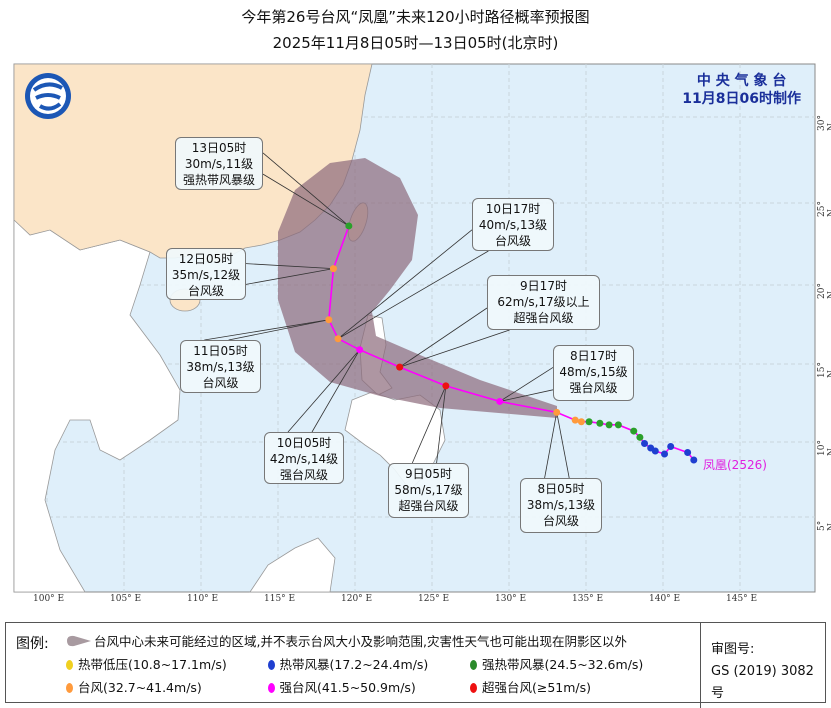  Describe the element at coordinates (593, 356) in the screenshot. I see `forecast-time: 8日17时` at that location.